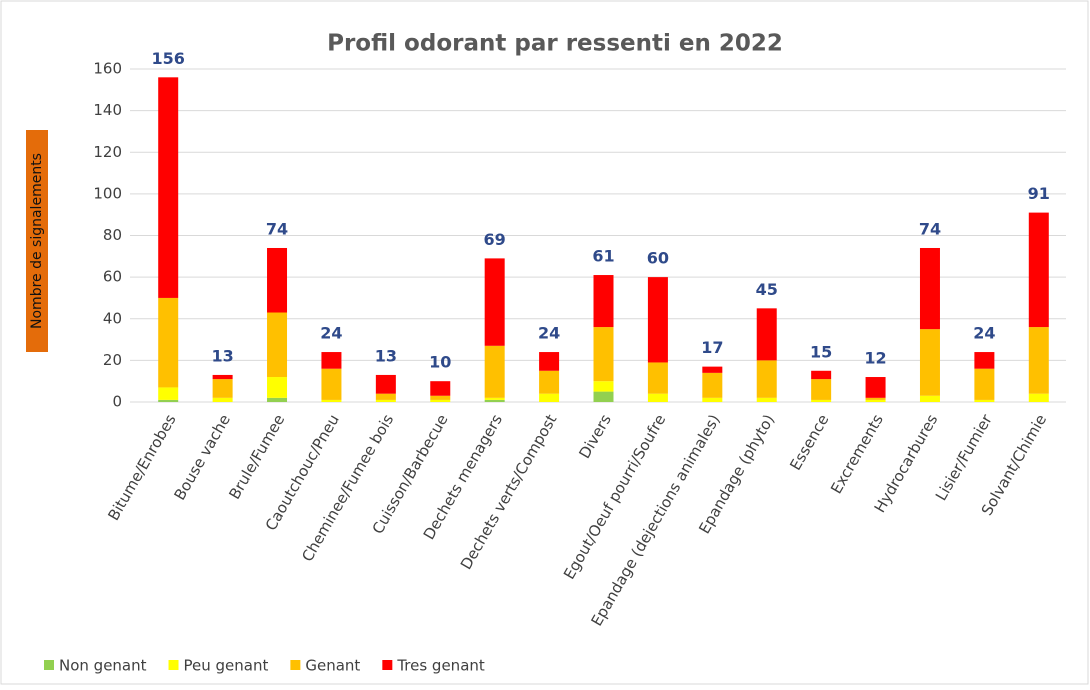  I want to click on total-label: 12, so click(875, 358).